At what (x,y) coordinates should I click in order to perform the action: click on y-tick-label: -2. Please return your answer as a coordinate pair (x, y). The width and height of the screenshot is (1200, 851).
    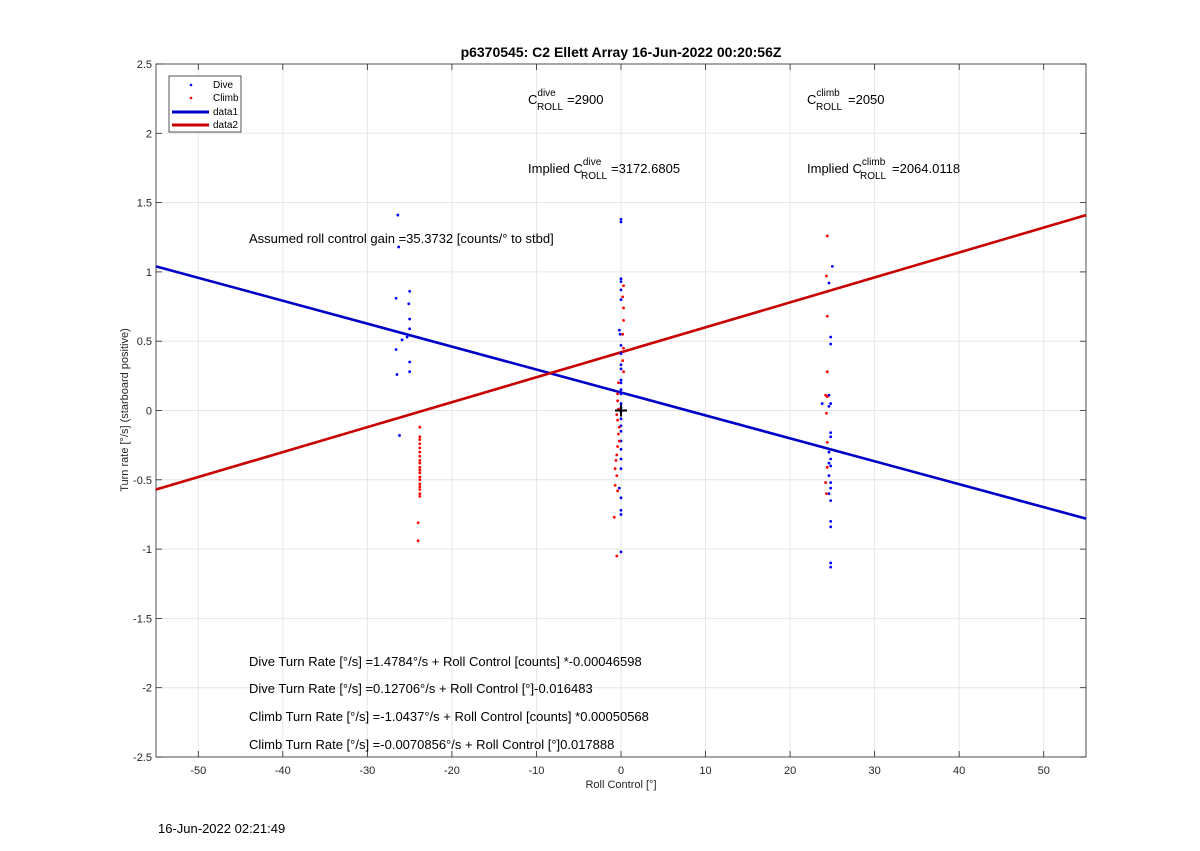
    Looking at the image, I should click on (147, 689).